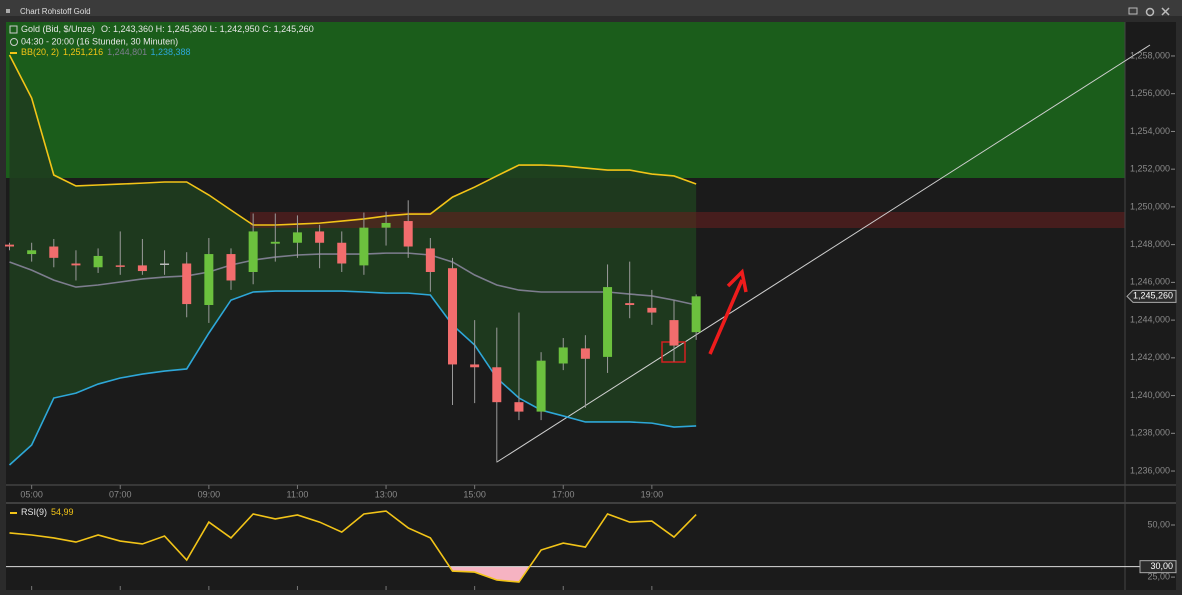  I want to click on bb-line, so click(353, 279).